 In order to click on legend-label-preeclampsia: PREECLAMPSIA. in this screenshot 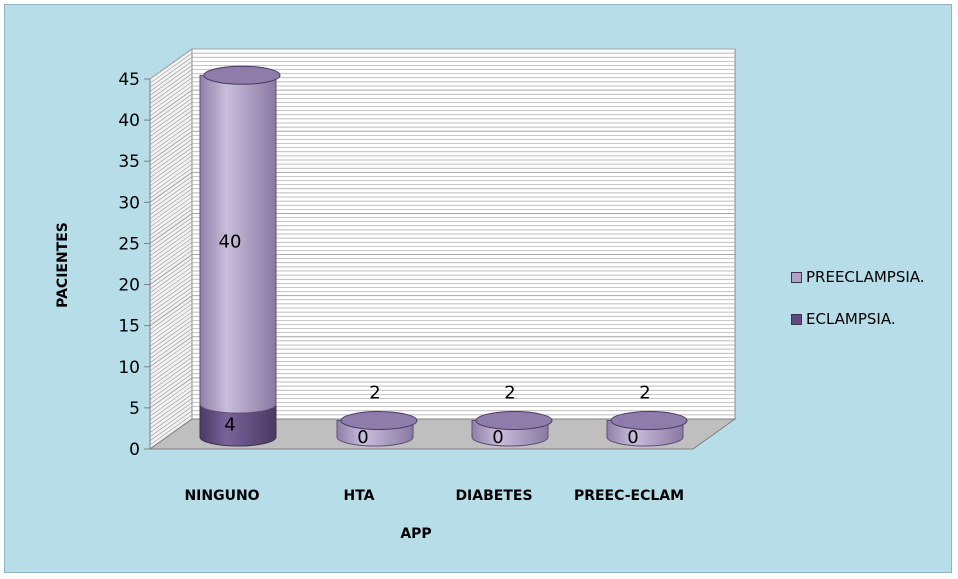, I will do `click(865, 277)`.